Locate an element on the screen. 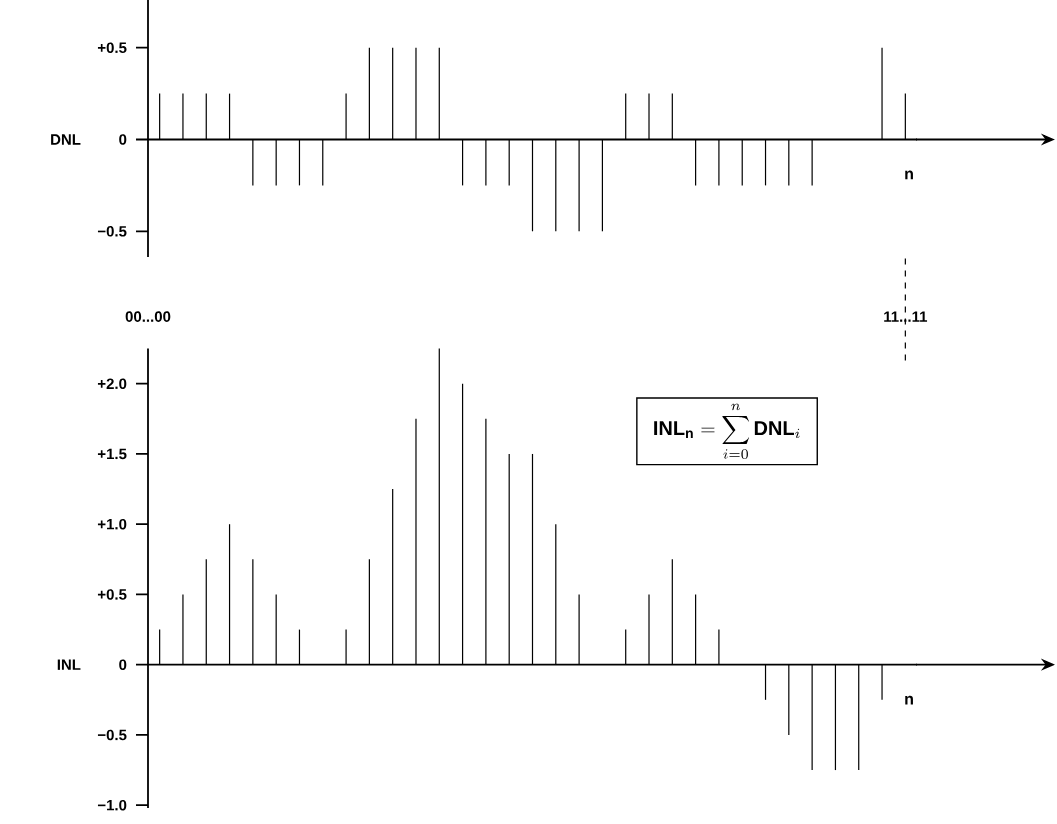  annotation: $\mathbf{INL}_{\mathbf{n}}=\sum_{i=0}^{n}\mathbf{DNL}_{i}$ is located at coordinates (727, 431).